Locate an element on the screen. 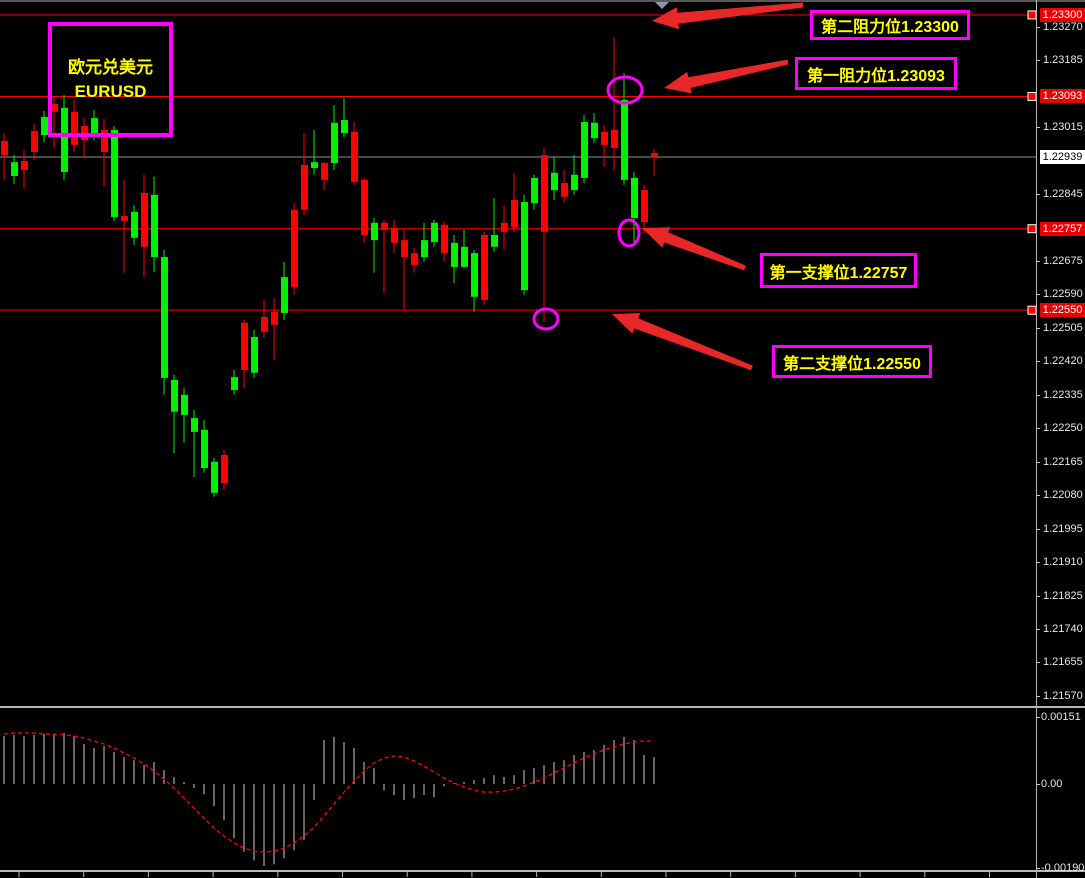  support1-label: 第一支撑位1.22757 is located at coordinates (838, 273).